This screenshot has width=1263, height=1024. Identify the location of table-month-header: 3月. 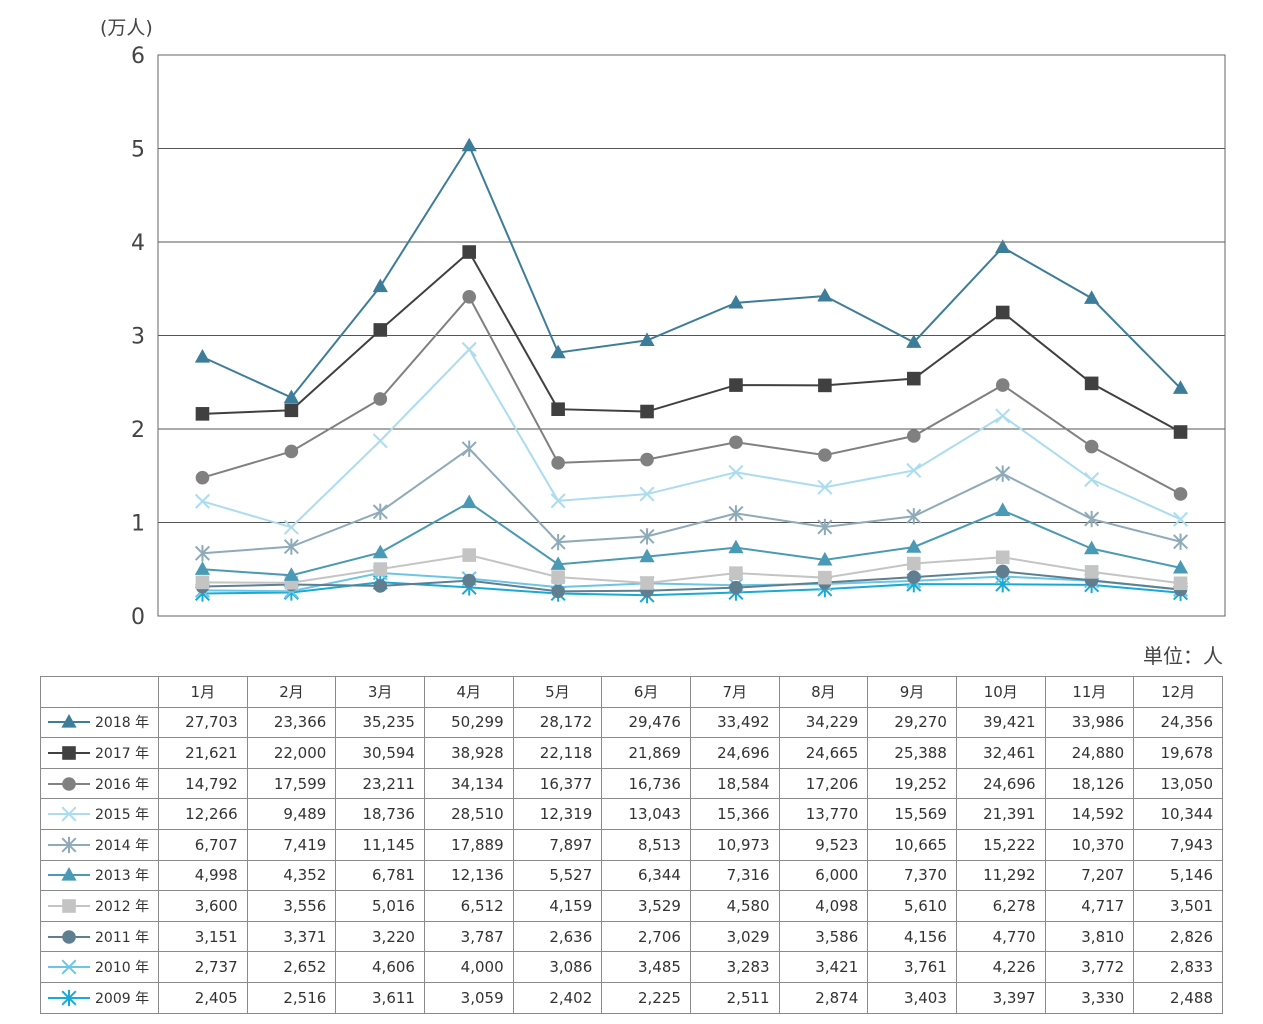
(380, 692).